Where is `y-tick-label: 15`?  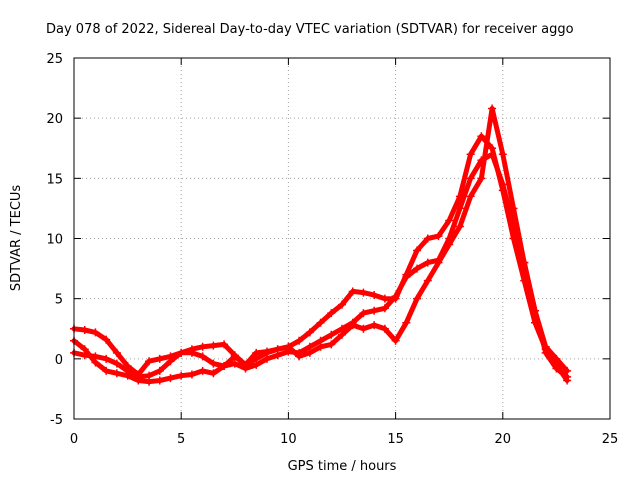 y-tick-label: 15 is located at coordinates (54, 179).